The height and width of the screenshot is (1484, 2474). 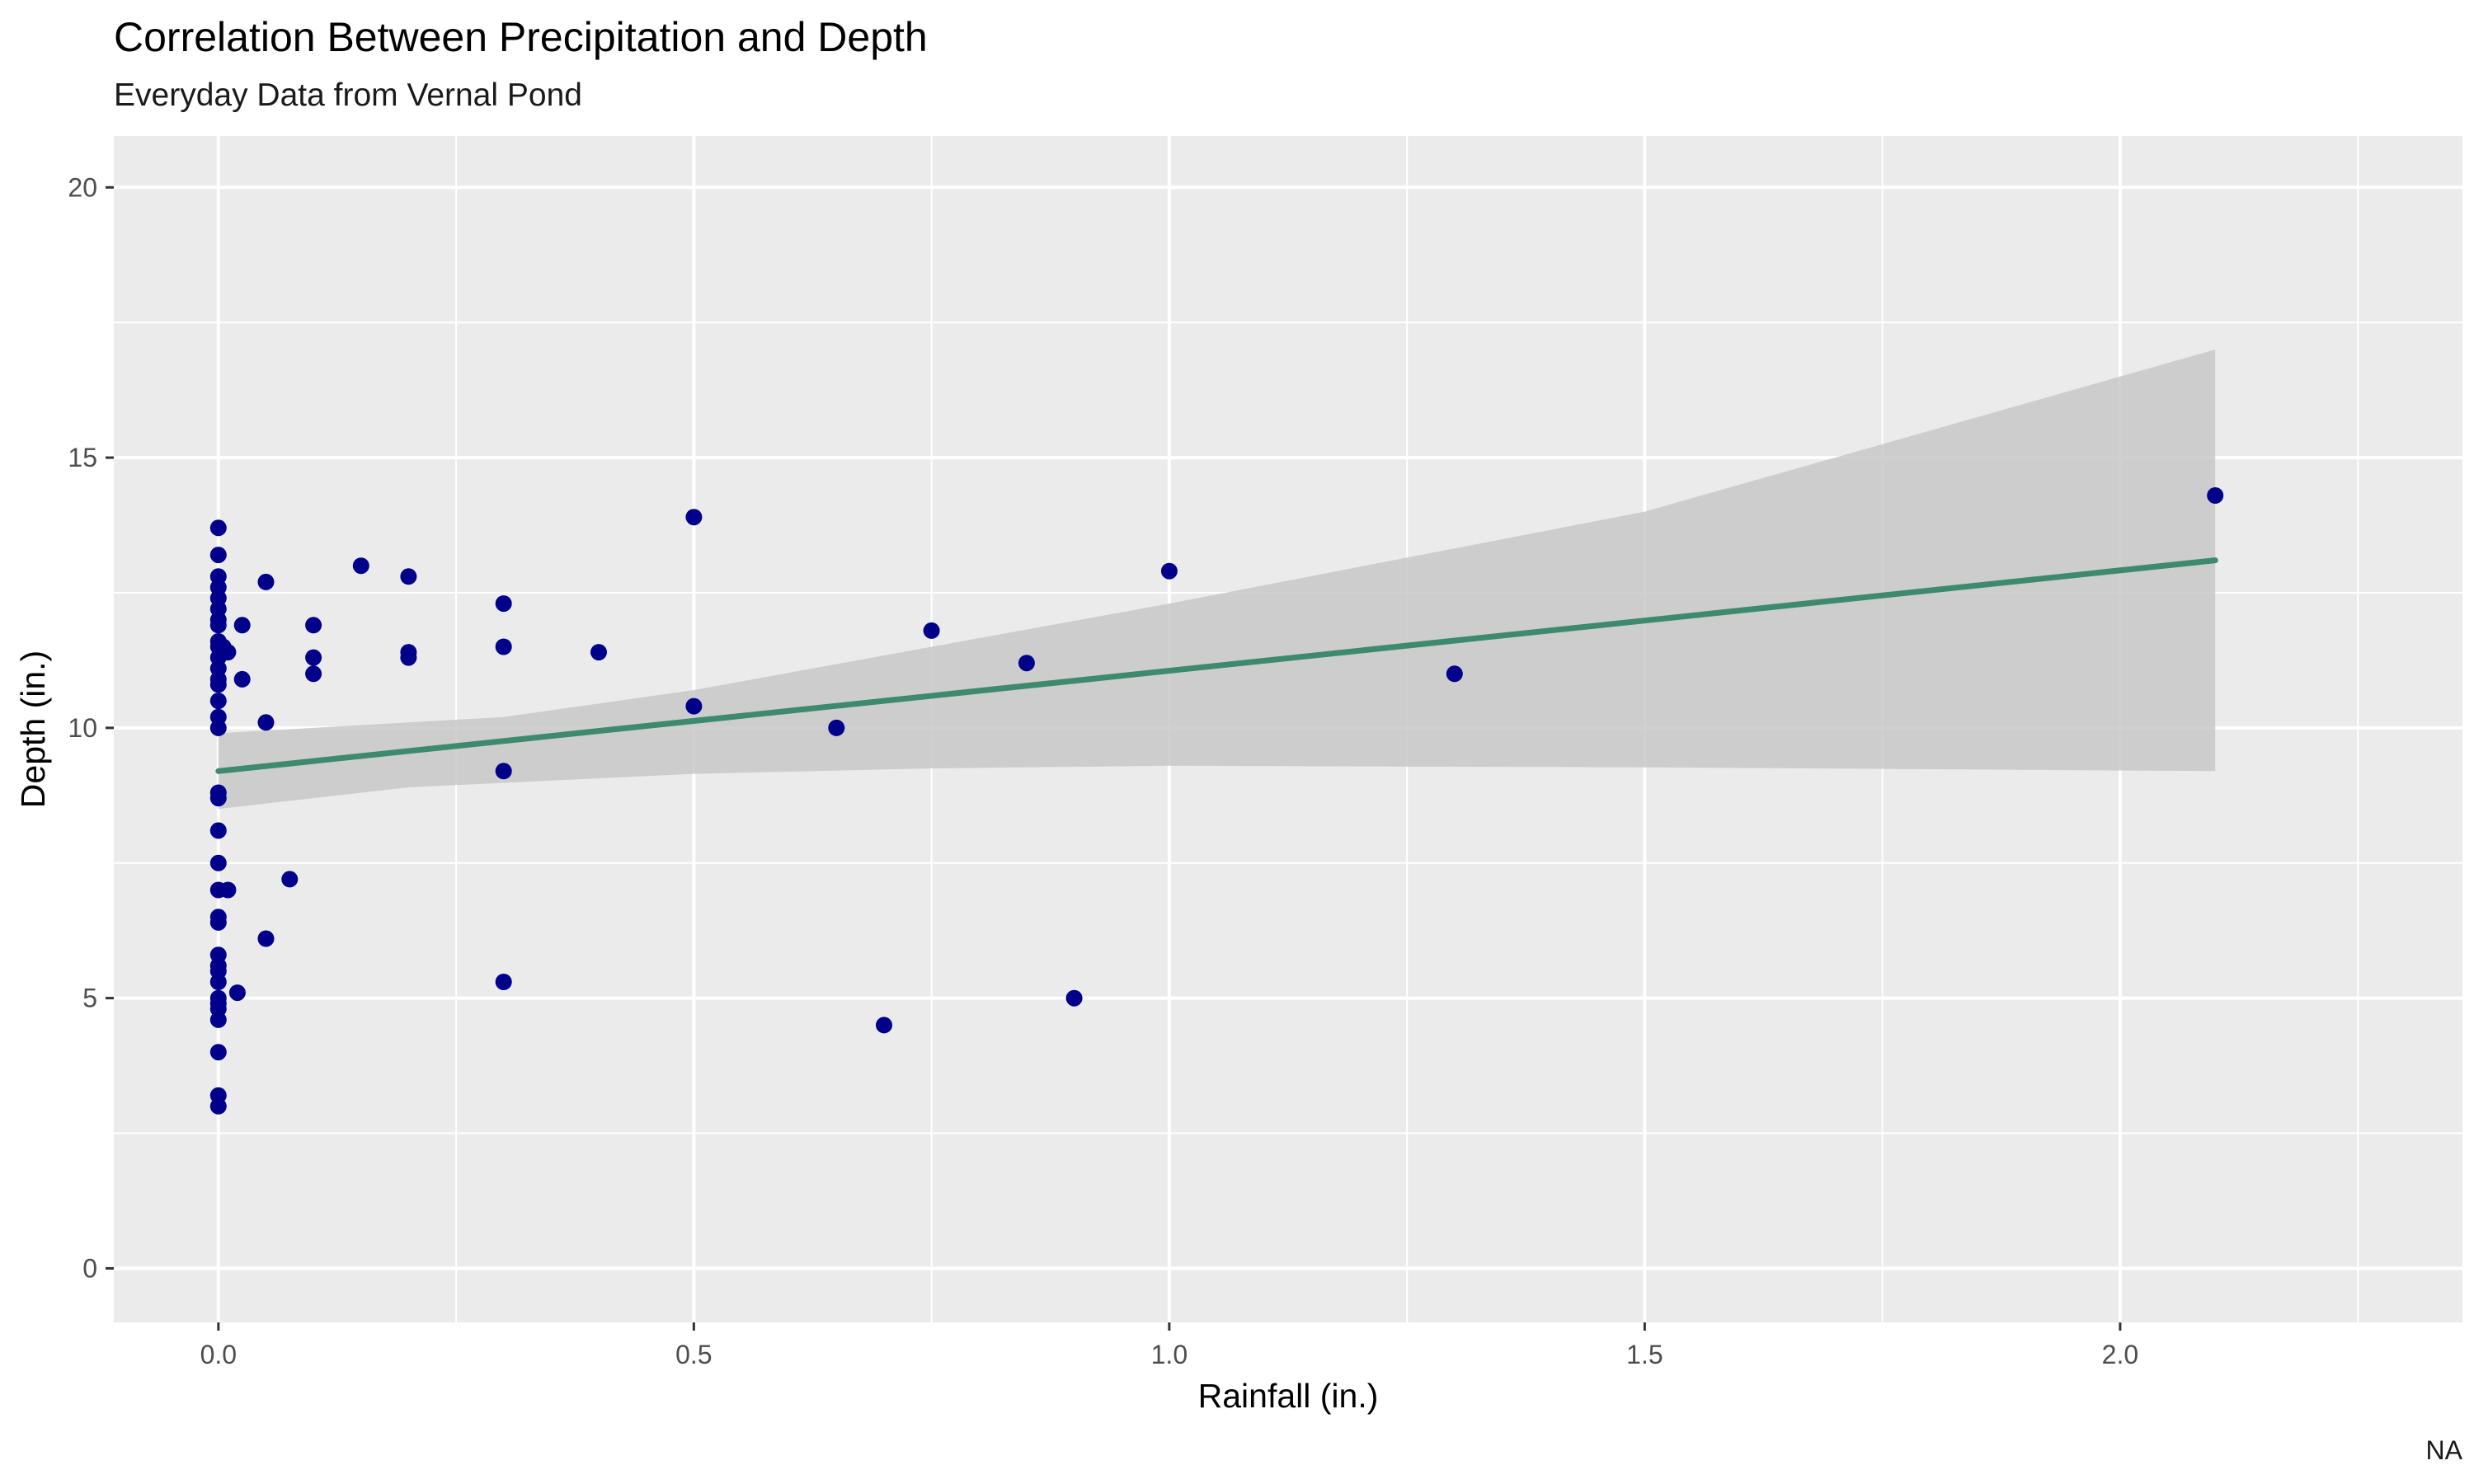 What do you see at coordinates (693, 1354) in the screenshot?
I see `x-tick-label: 0.5` at bounding box center [693, 1354].